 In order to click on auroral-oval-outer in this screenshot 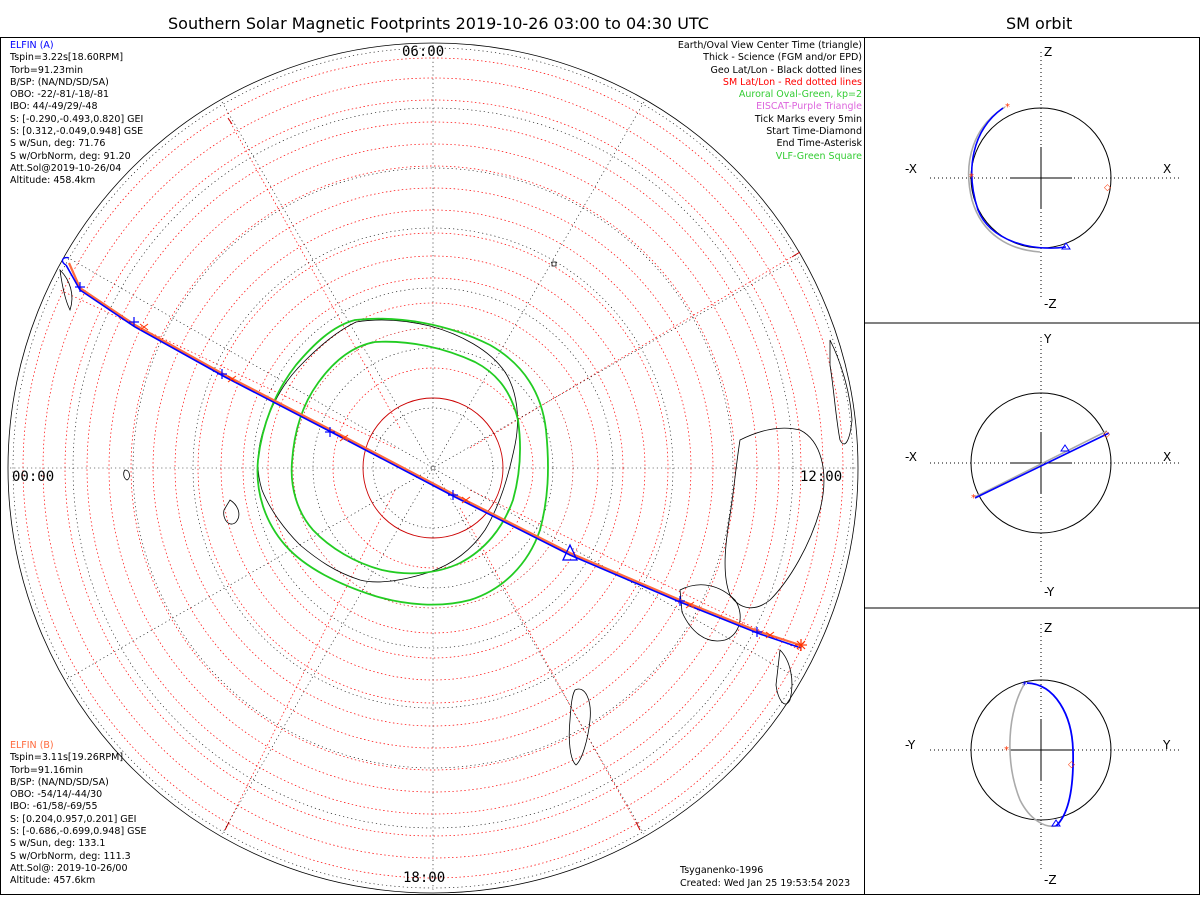, I will do `click(402, 461)`.